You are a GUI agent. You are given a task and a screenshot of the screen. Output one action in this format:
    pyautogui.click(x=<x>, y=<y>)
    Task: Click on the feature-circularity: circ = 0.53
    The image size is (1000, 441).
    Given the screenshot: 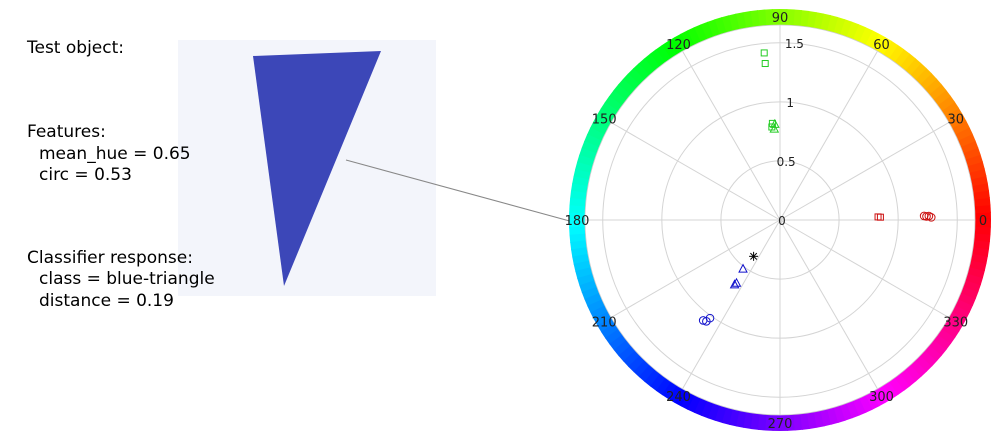 What is the action you would take?
    pyautogui.click(x=85, y=175)
    